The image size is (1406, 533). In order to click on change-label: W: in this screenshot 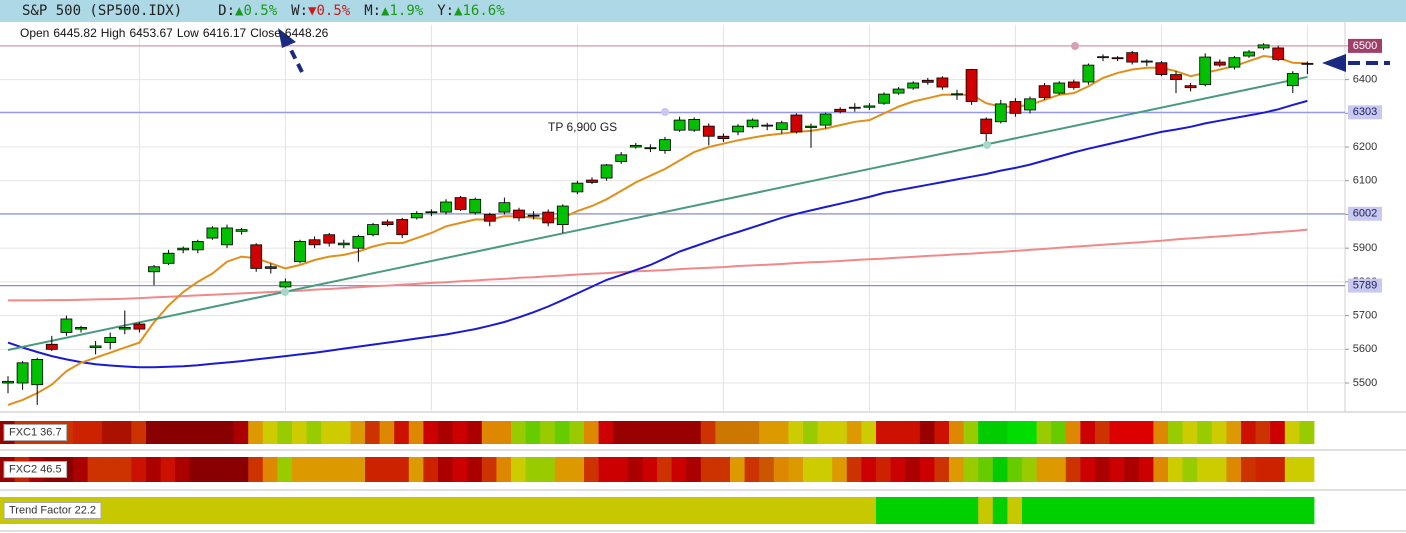, I will do `click(300, 11)`.